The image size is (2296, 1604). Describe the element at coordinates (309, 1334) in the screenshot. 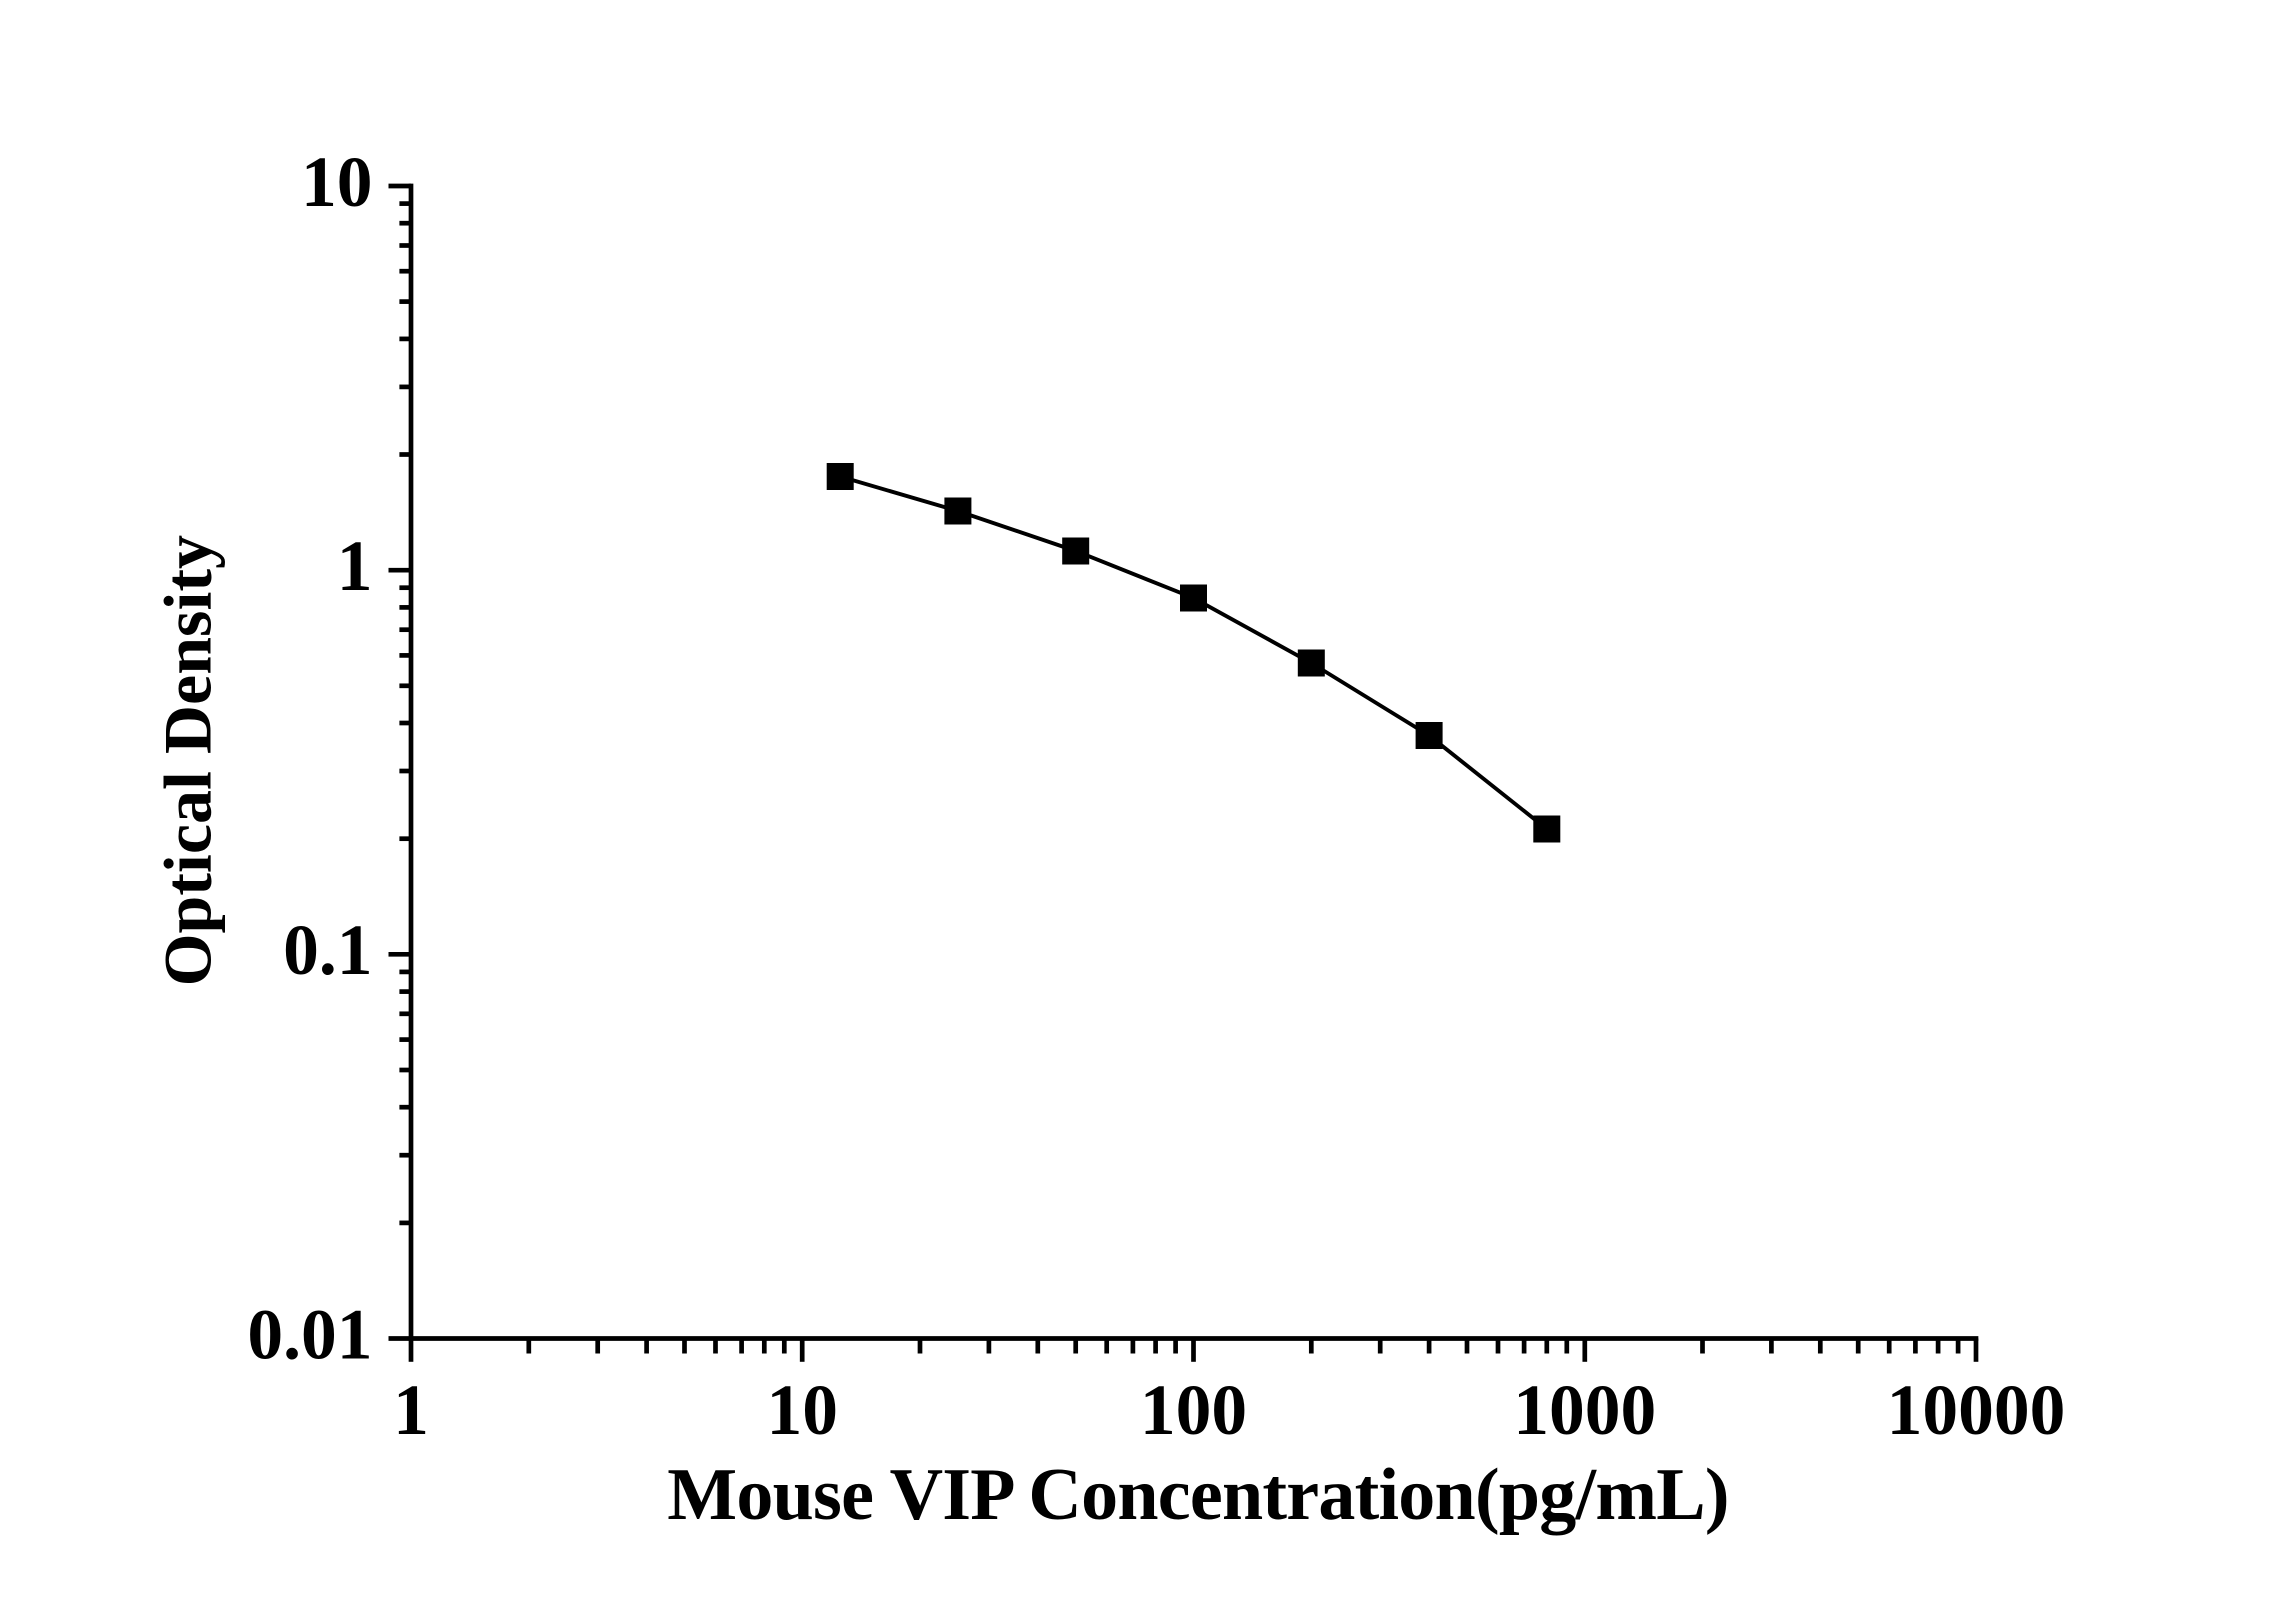

I see `svg-text: 0.01` at that location.